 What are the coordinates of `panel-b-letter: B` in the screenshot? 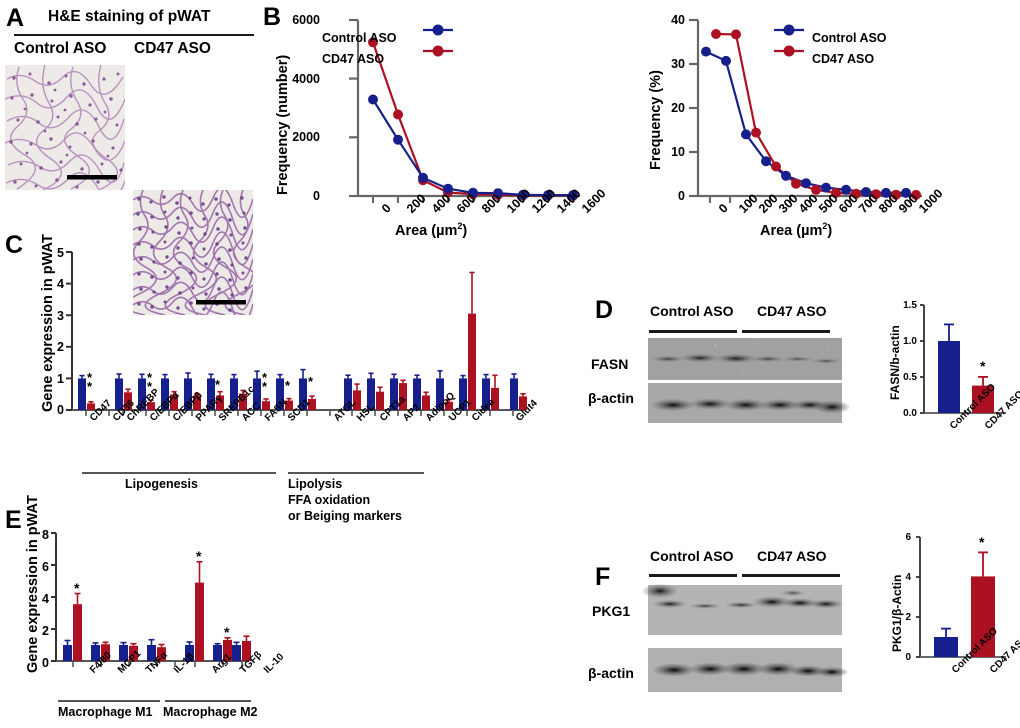 It's located at (272, 17).